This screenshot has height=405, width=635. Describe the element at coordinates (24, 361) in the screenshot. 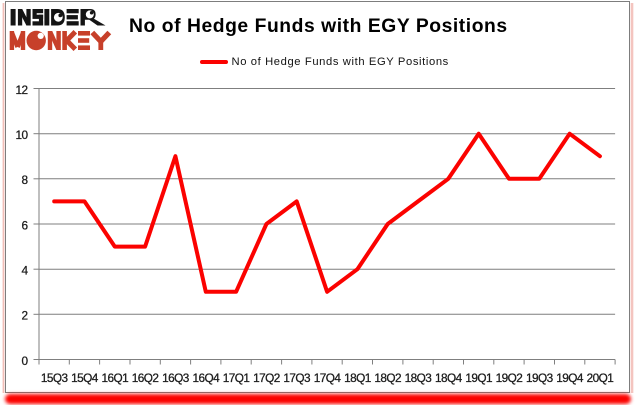

I see `svg-text: 0` at that location.